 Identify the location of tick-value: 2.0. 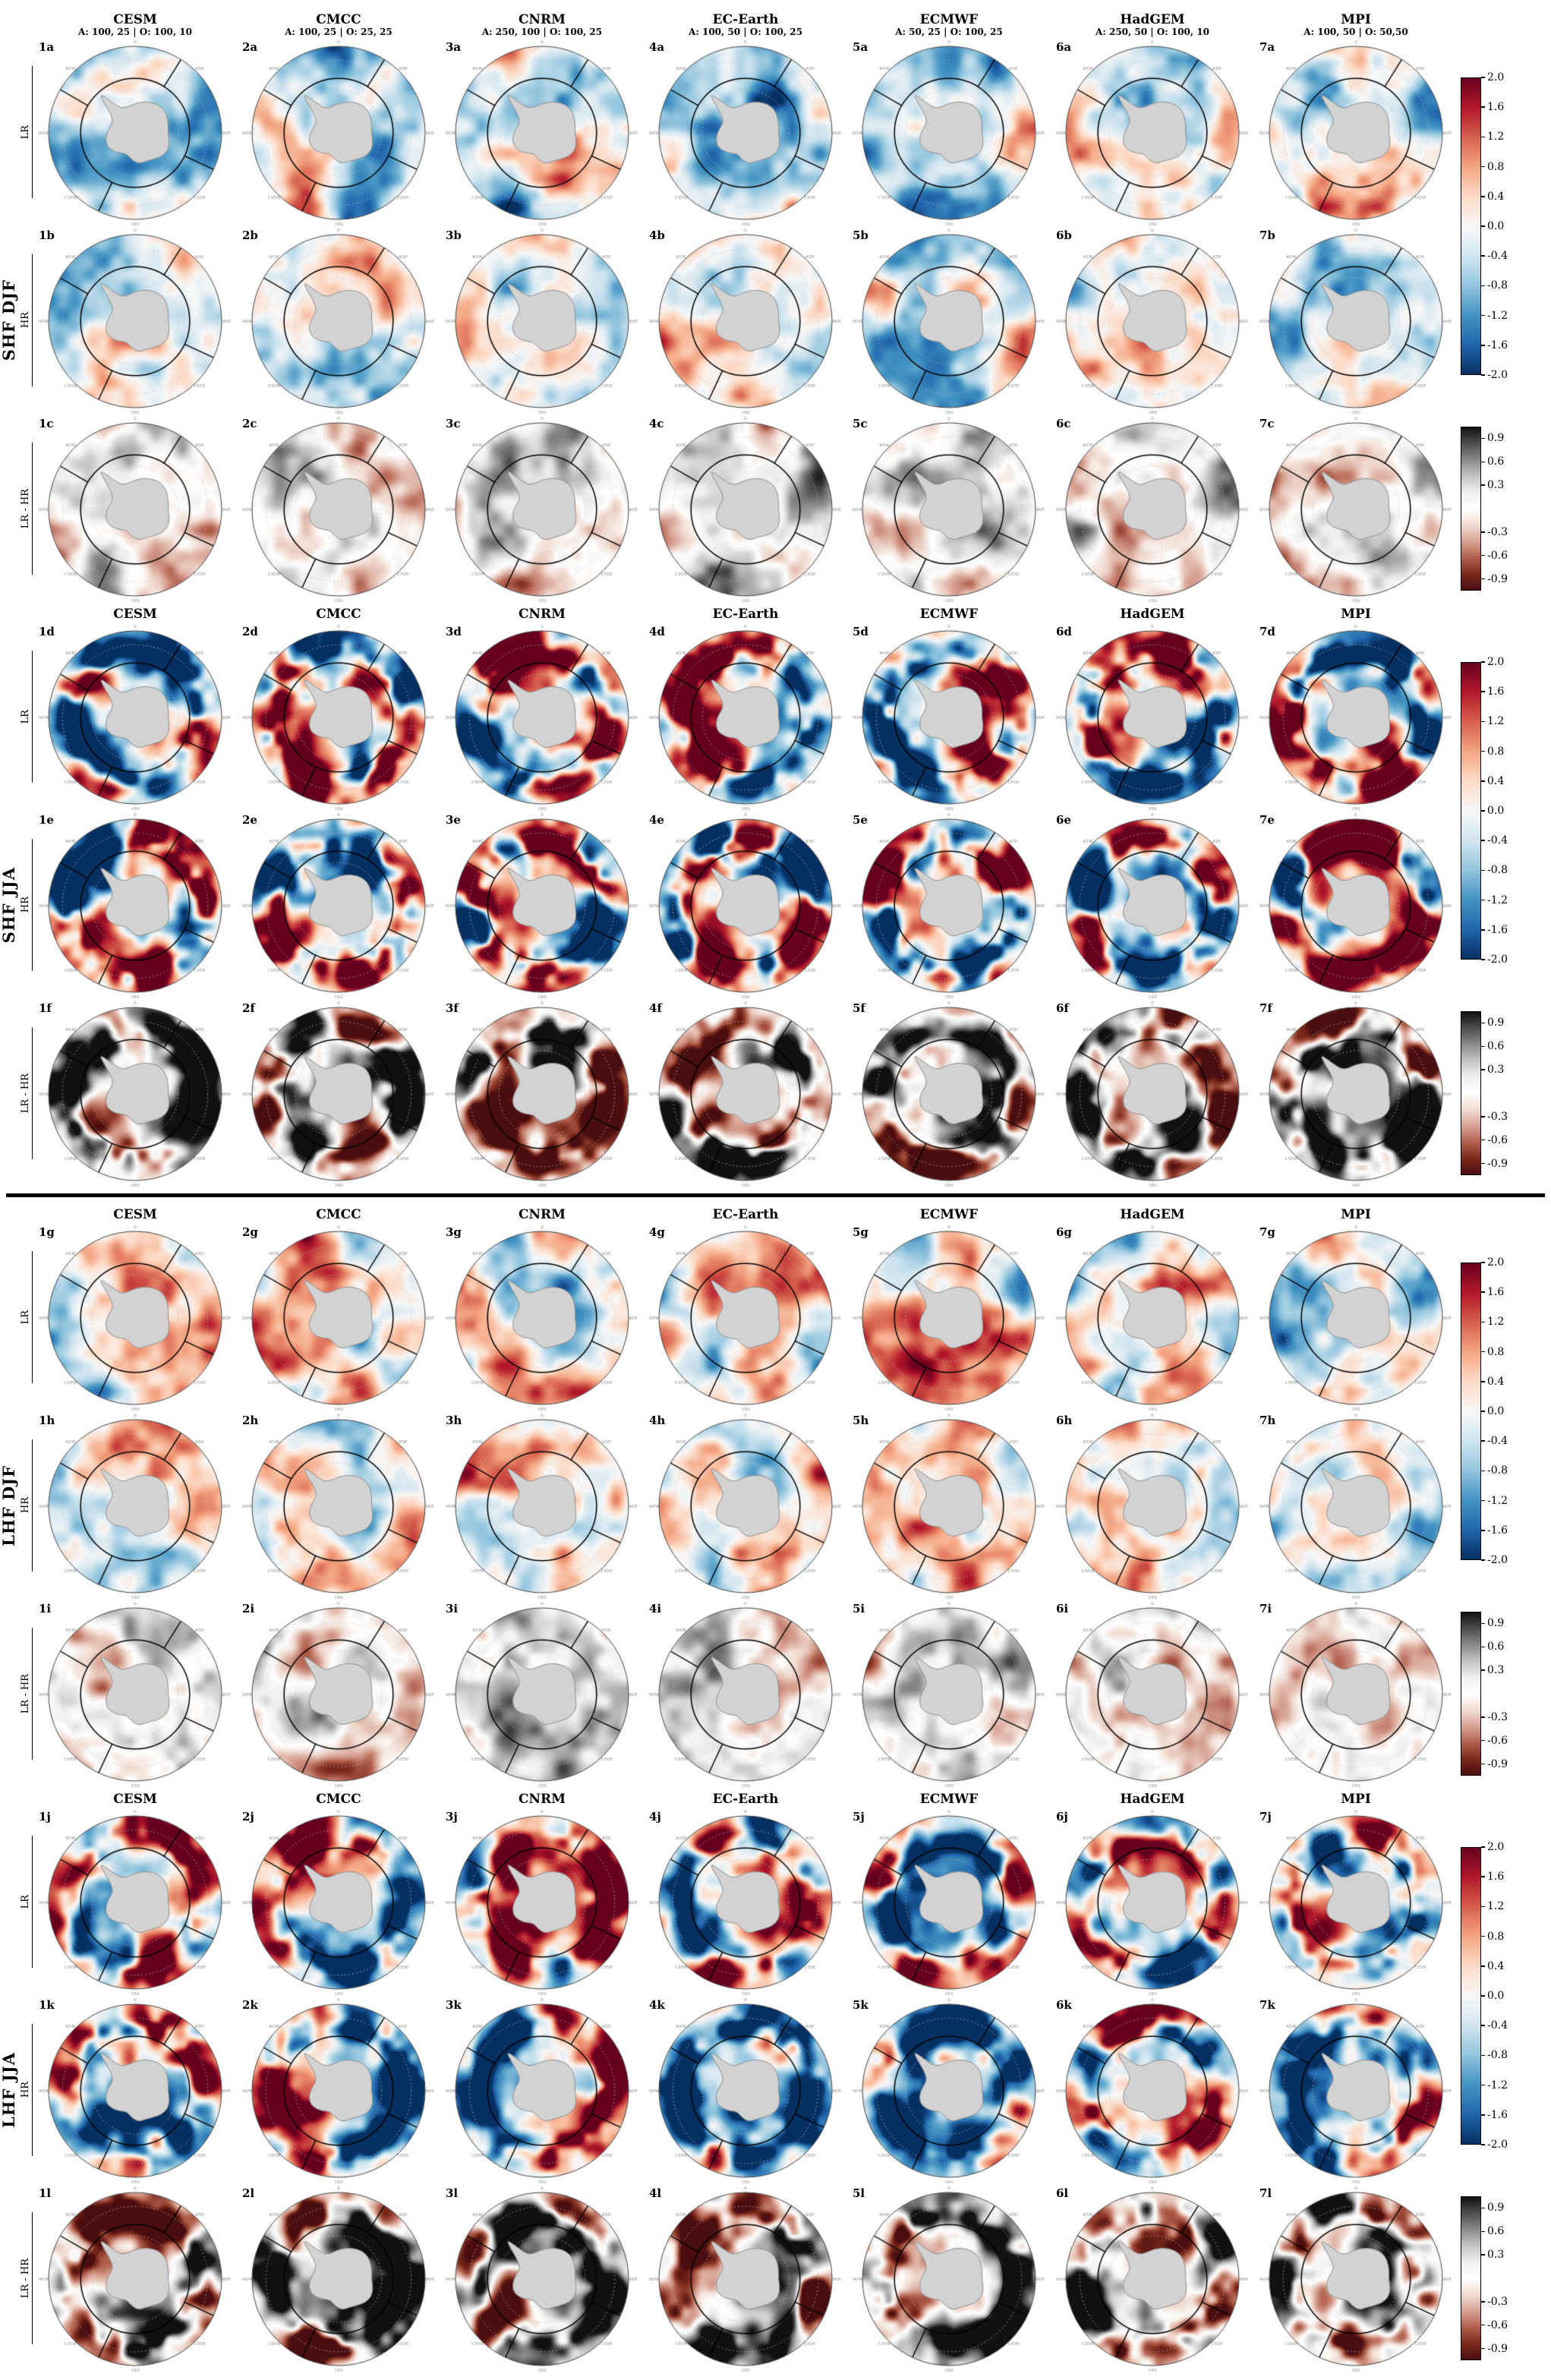
(1496, 662).